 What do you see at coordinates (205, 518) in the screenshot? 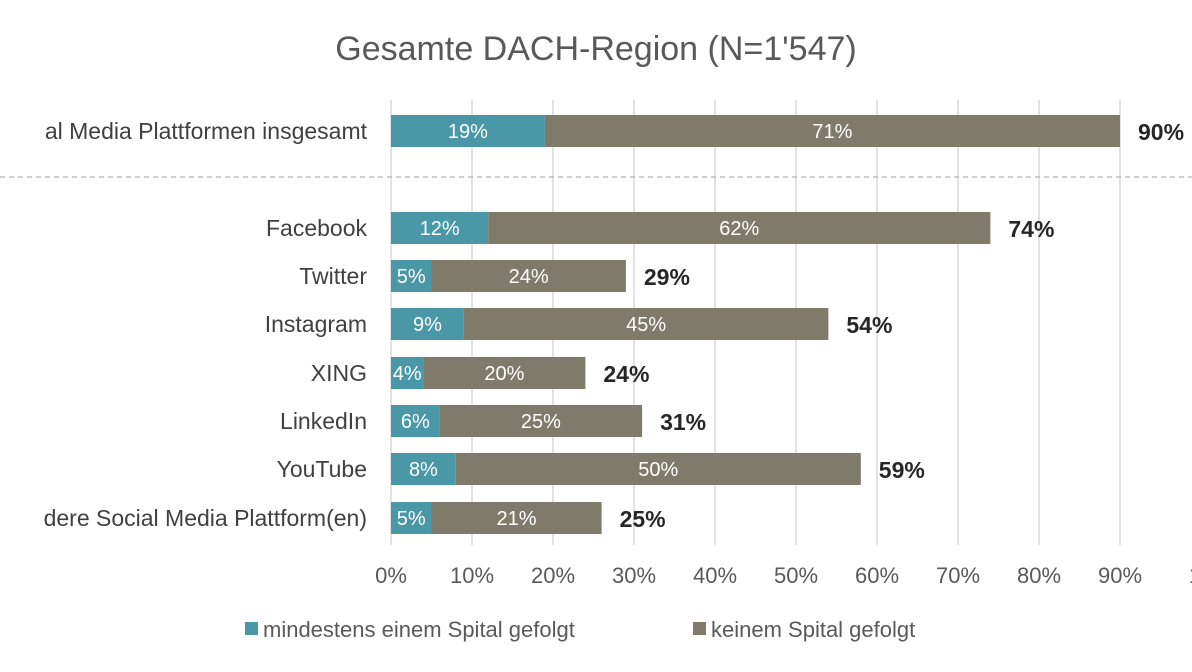
I see `category-label: dere Social Media Plattform(en)` at bounding box center [205, 518].